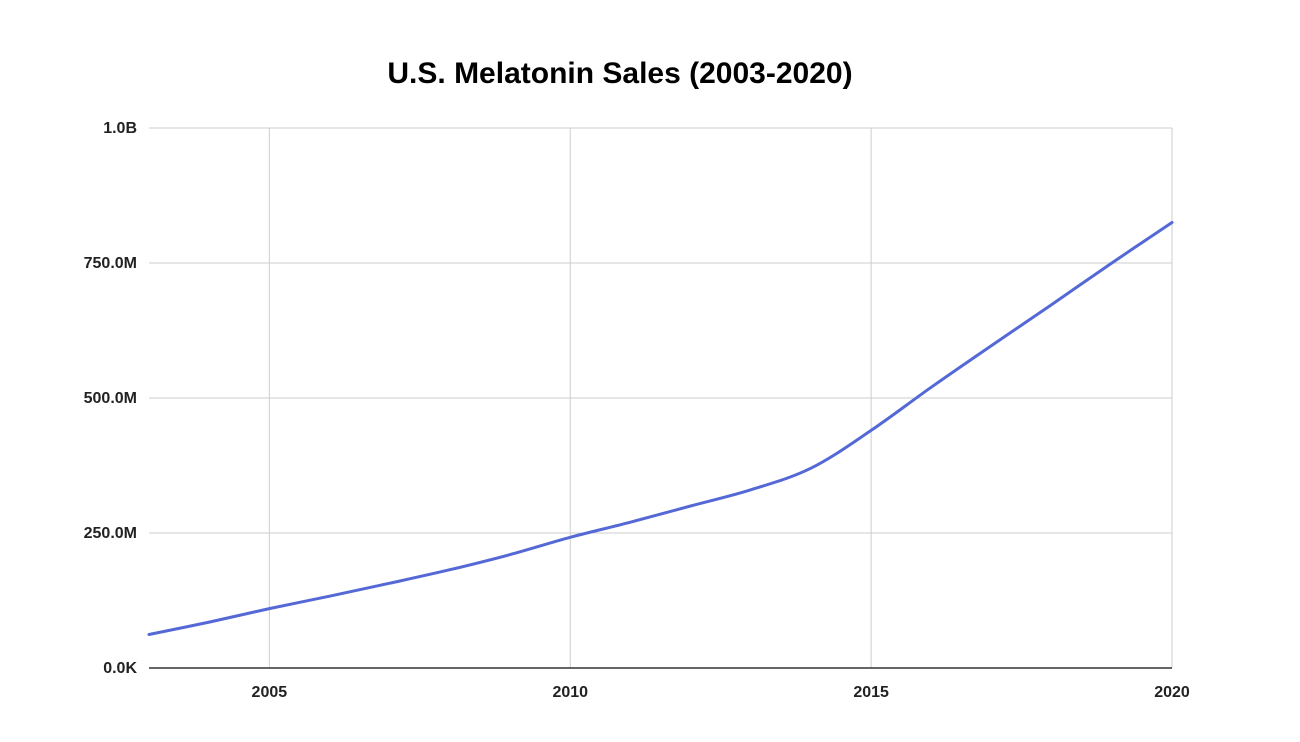  I want to click on x-tick-label: 2005, so click(270, 692).